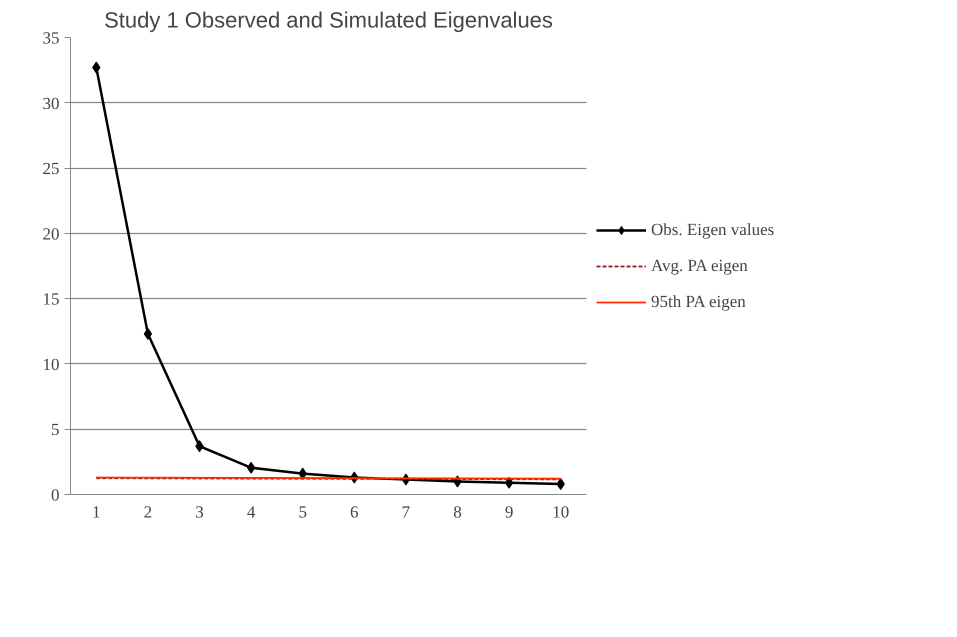 This screenshot has width=957, height=637. I want to click on x-tick-label: 9, so click(509, 512).